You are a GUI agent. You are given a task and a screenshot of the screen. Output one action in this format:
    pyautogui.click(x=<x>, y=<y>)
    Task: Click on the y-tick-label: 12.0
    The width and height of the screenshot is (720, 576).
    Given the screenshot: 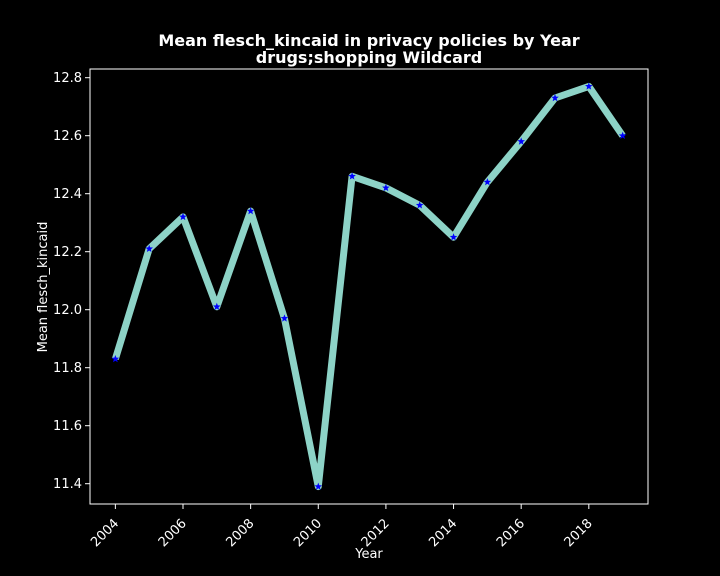 What is the action you would take?
    pyautogui.click(x=67, y=310)
    